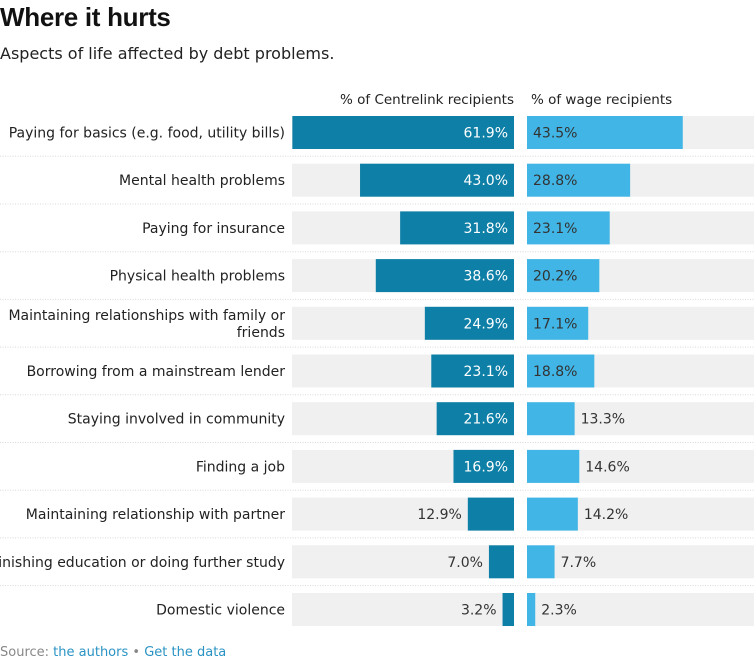  I want to click on category-label: Mental health problems, so click(202, 181).